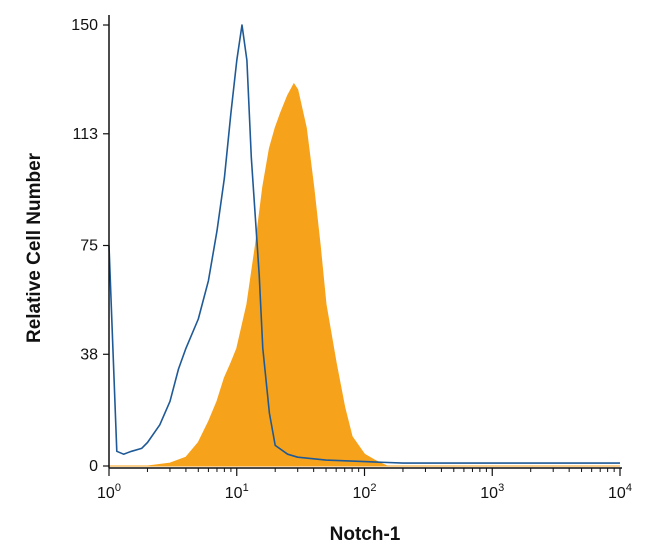 This screenshot has height=554, width=650. I want to click on x-tick-label: 10², so click(365, 492).